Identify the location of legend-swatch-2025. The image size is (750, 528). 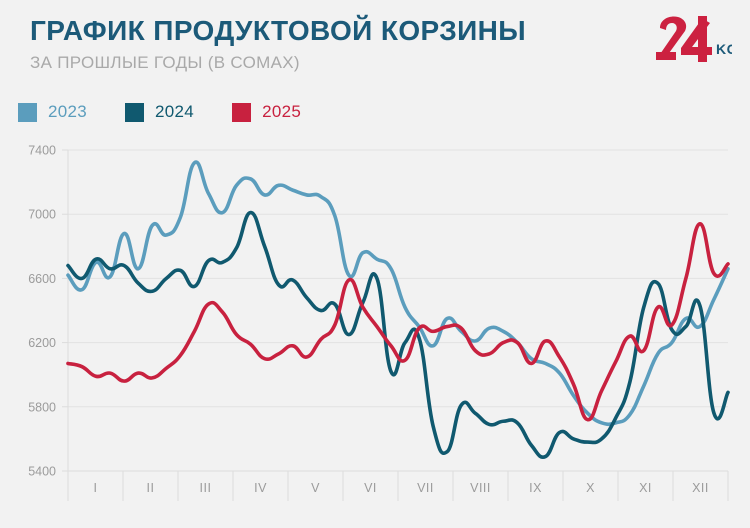
(242, 112).